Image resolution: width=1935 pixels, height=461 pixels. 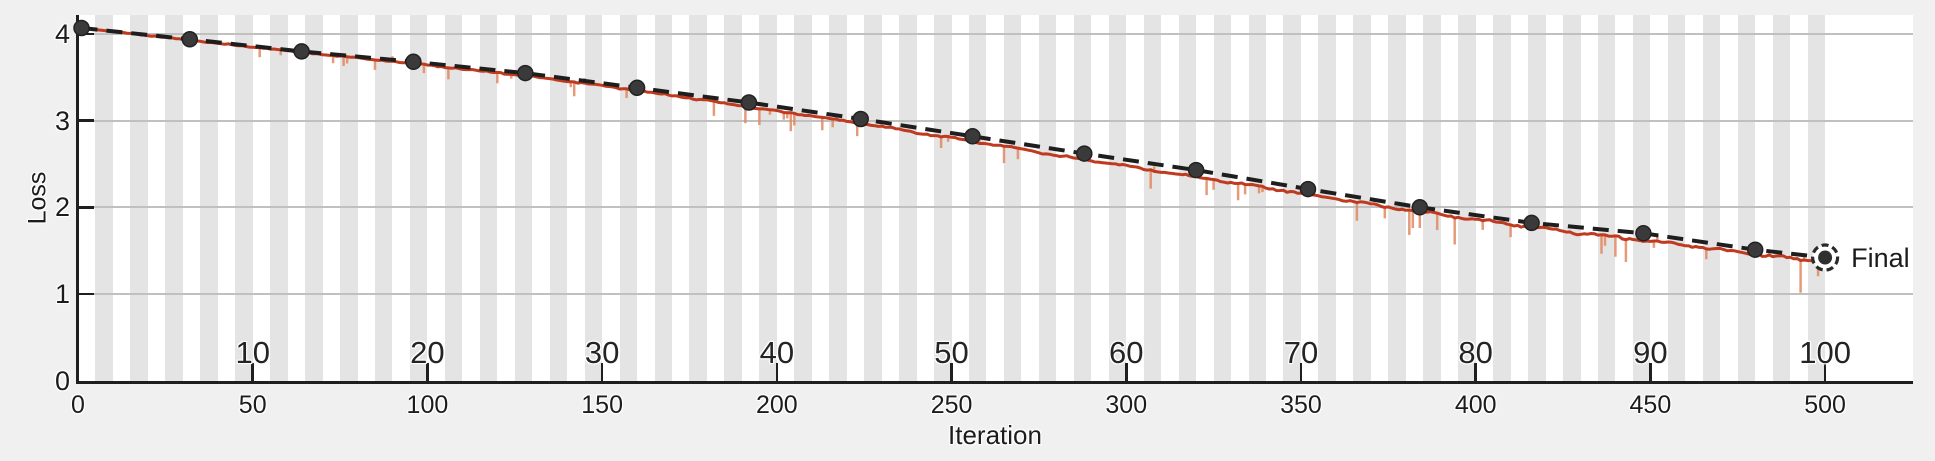 What do you see at coordinates (62, 207) in the screenshot?
I see `y-tick-label: 2` at bounding box center [62, 207].